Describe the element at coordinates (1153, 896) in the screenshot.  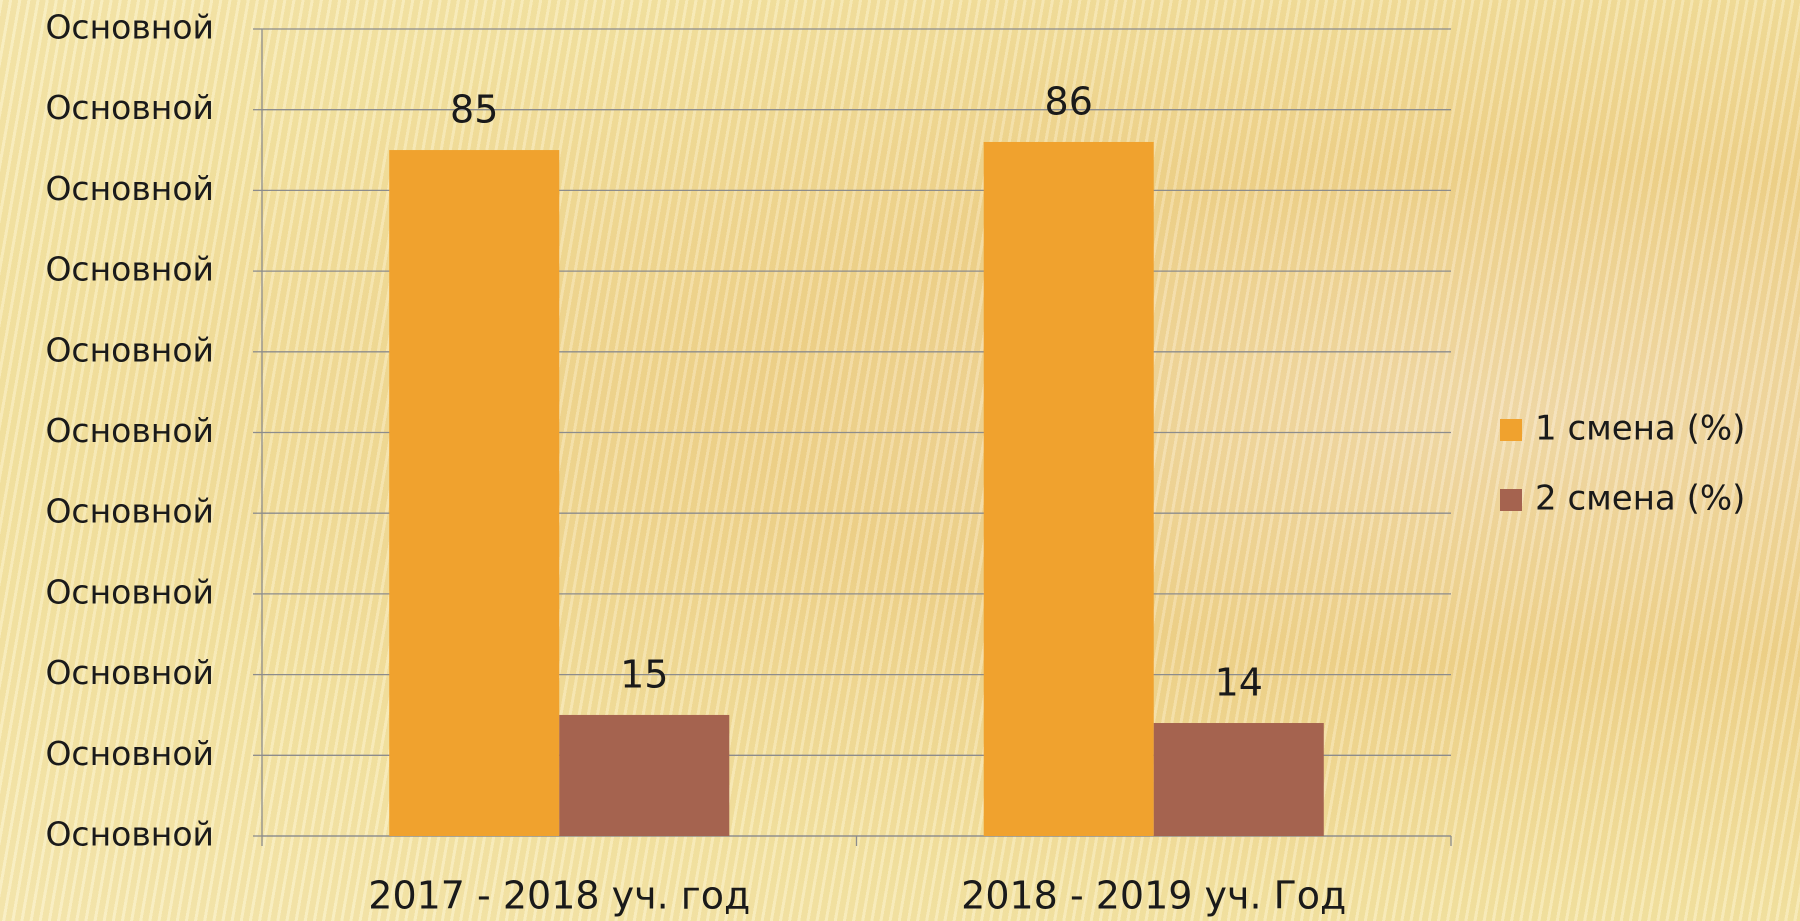
I see `x-tick-label: 2018 - 2019 уч. Год` at that location.